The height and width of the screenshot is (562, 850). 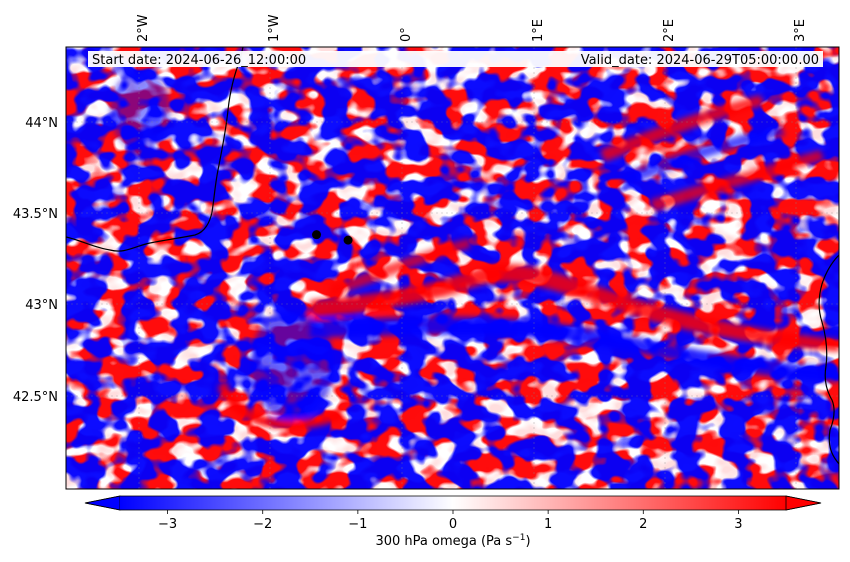 I want to click on colorbar-outline, so click(x=453, y=503).